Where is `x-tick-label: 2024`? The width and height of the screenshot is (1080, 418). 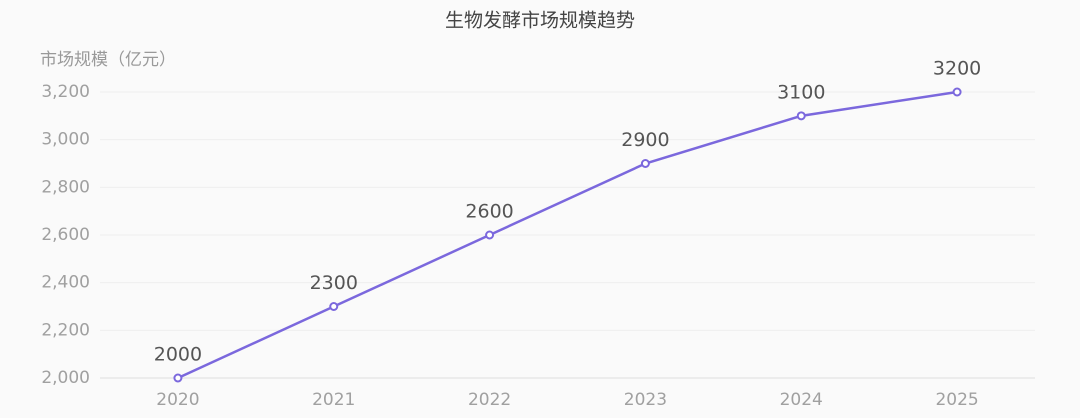
x-tick-label: 2024 is located at coordinates (801, 400).